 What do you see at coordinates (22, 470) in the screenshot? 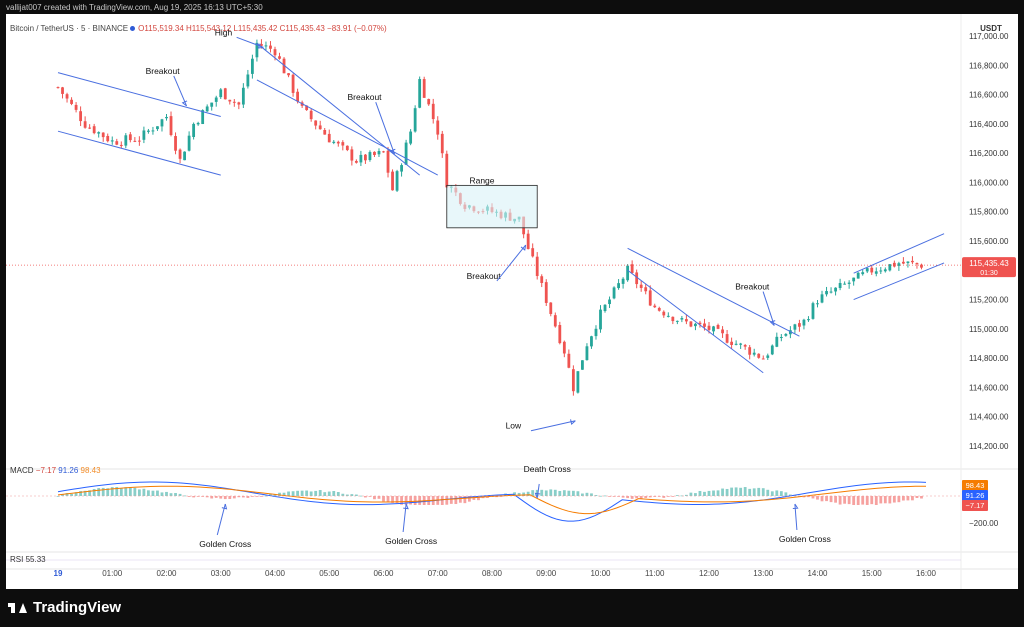
I see `macd-label: MACD` at bounding box center [22, 470].